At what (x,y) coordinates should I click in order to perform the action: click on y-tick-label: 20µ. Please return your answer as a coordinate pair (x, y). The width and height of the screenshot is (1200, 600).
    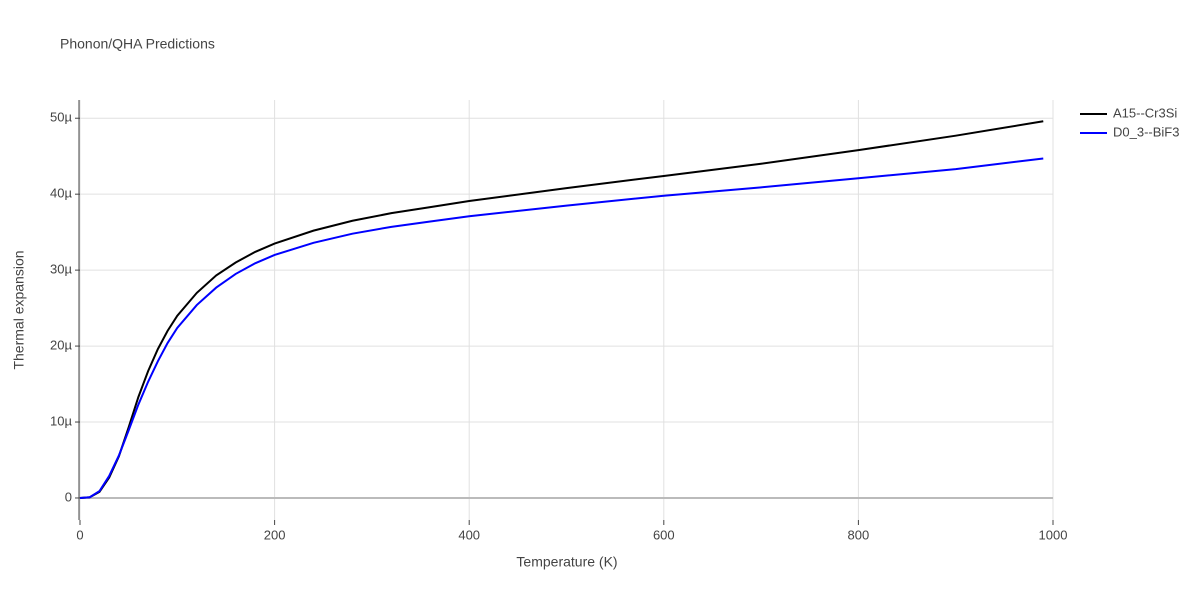
    Looking at the image, I should click on (61, 345).